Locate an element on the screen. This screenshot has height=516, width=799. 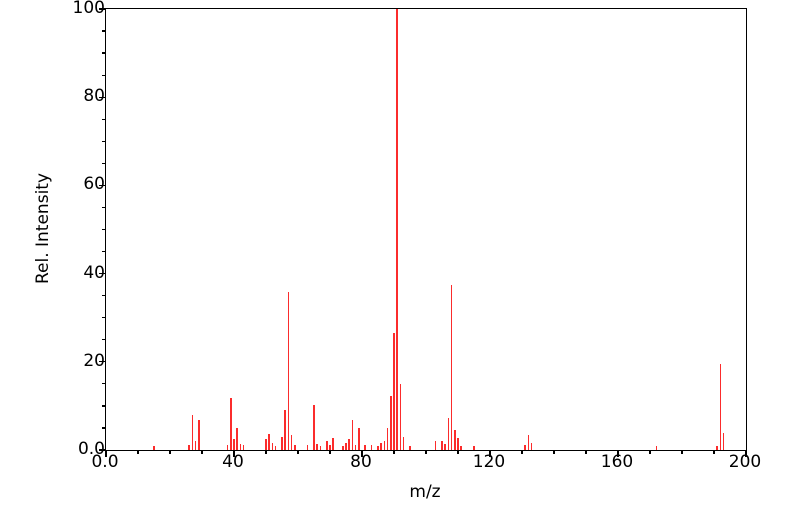
x-tick-label: 80 is located at coordinates (361, 462).